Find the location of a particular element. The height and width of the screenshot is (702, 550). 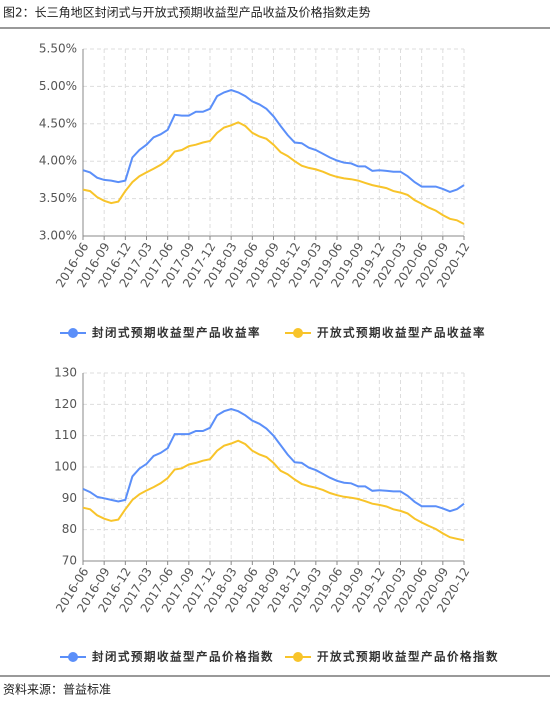

y-tick-label: 80 is located at coordinates (69, 529).